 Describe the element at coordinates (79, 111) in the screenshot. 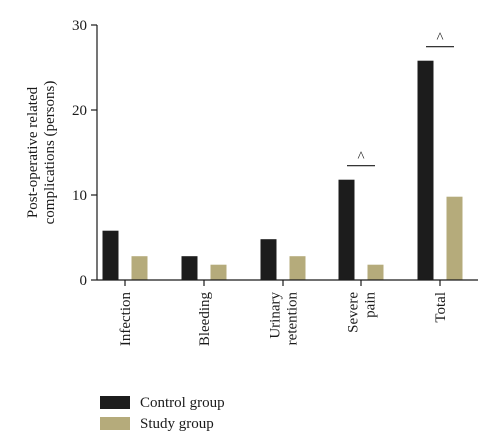

I see `y-tick-label-2: 20` at that location.